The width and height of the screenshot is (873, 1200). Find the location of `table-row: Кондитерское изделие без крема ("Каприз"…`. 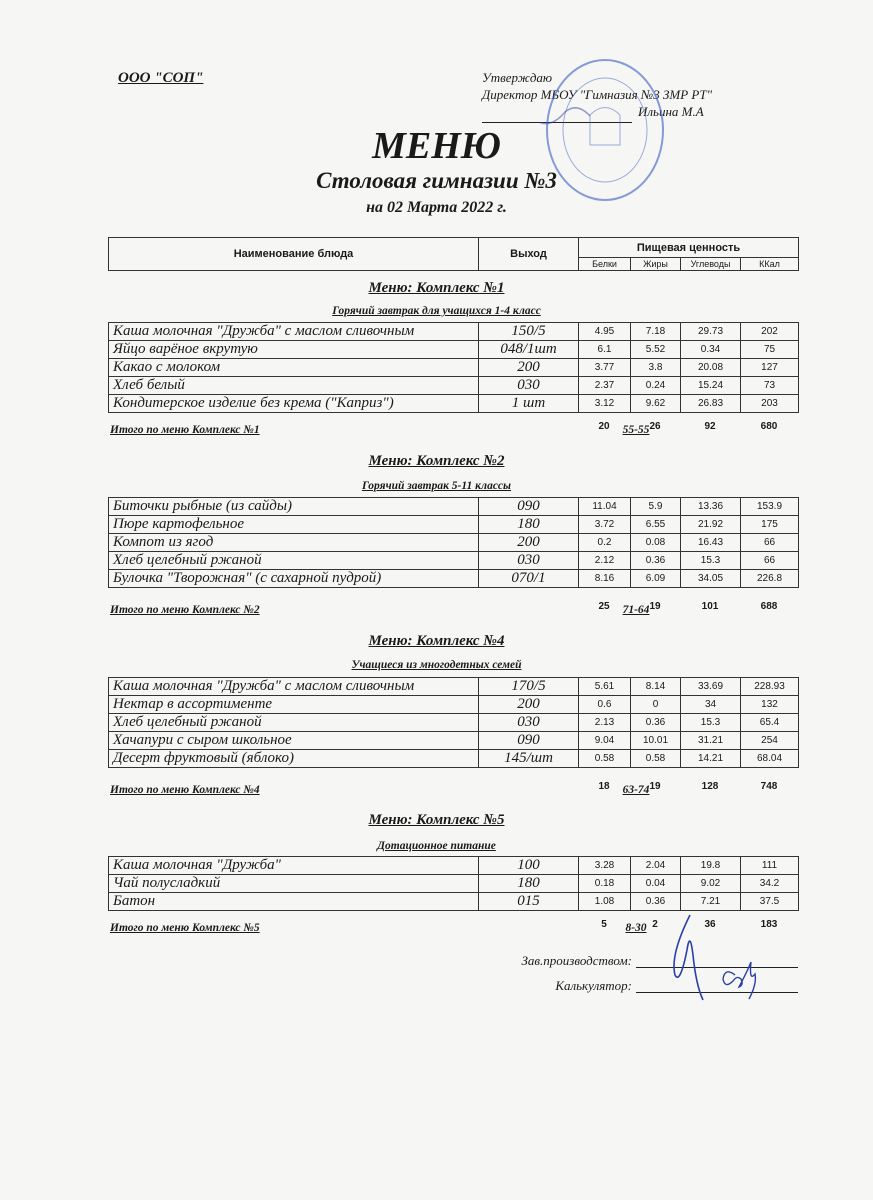

table-row: Кондитерское изделие без крема ("Каприз"… is located at coordinates (453, 403).